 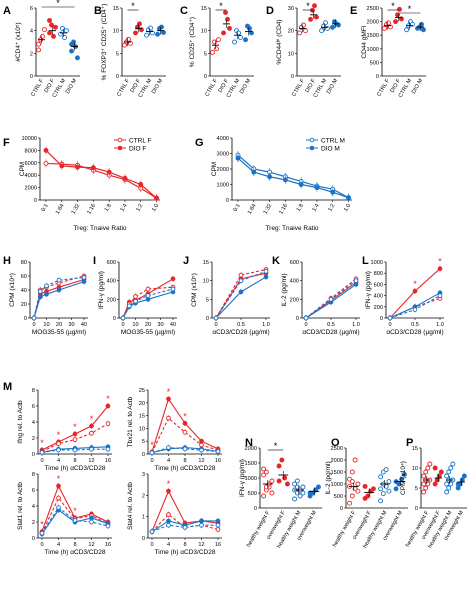 I want to click on y-tick-label: 1000, so click(x=337, y=485).